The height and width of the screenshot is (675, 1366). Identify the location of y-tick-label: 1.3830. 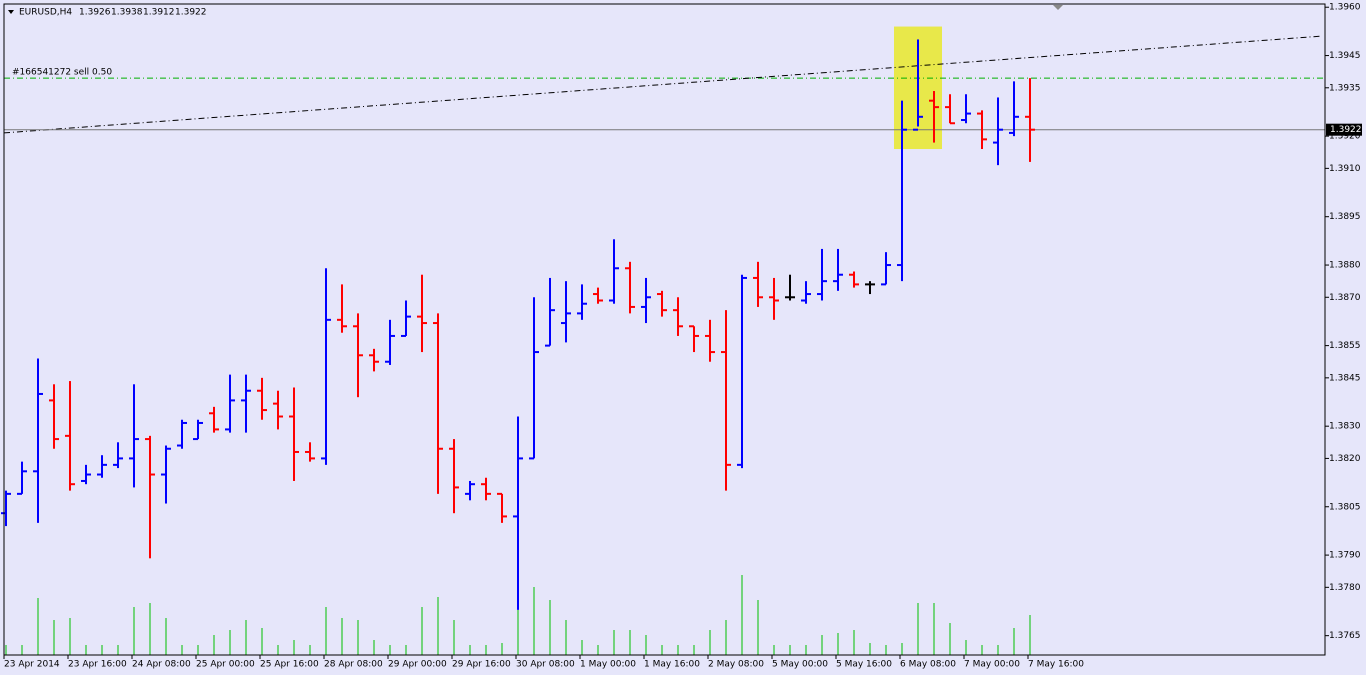
(1345, 427).